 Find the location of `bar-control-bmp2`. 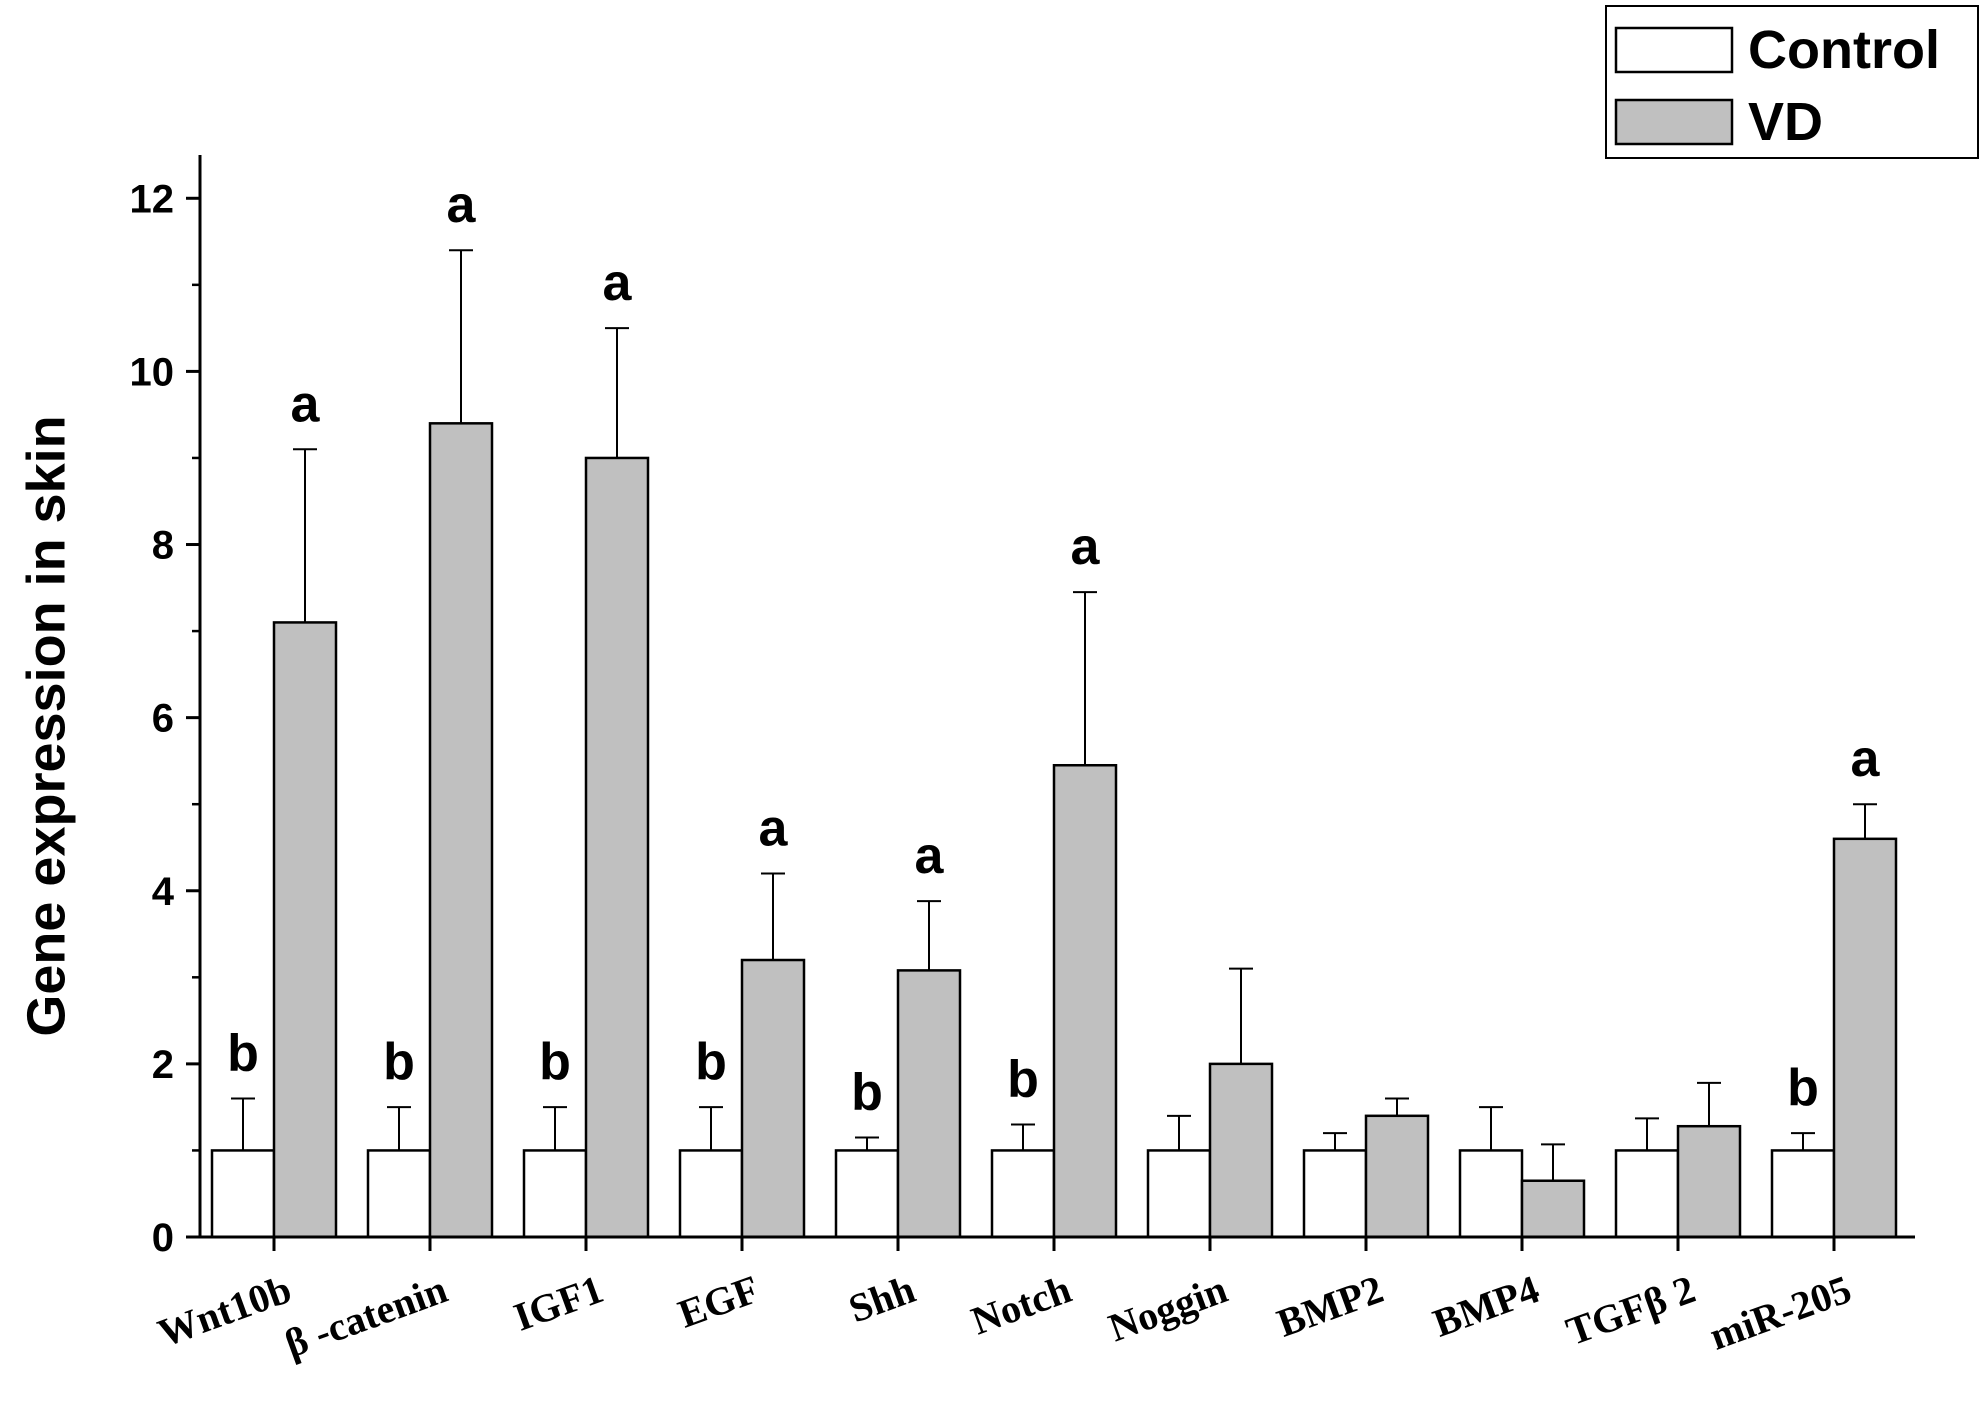

bar-control-bmp2 is located at coordinates (1335, 1194).